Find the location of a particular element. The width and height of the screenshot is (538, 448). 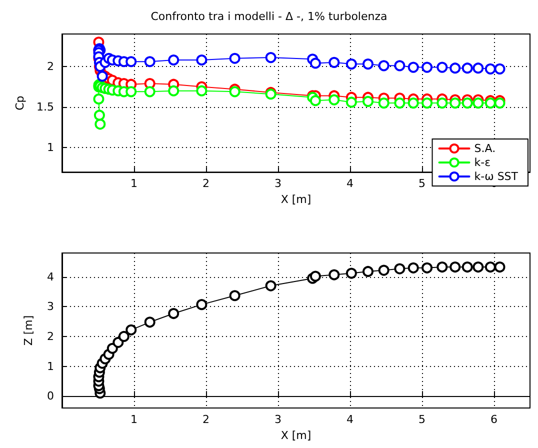

y-tick-label: 1.5 is located at coordinates (45, 107).